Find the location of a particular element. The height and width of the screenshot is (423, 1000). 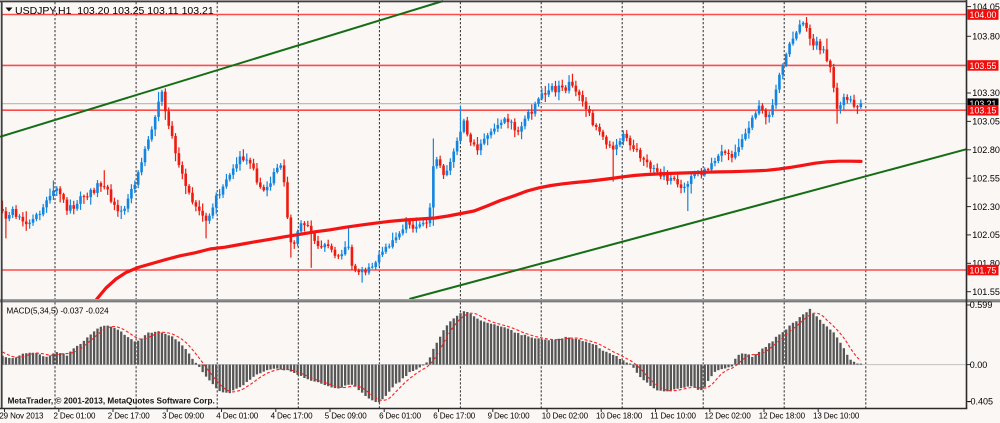

svg-text: 10 Dec 18:00 is located at coordinates (619, 416).